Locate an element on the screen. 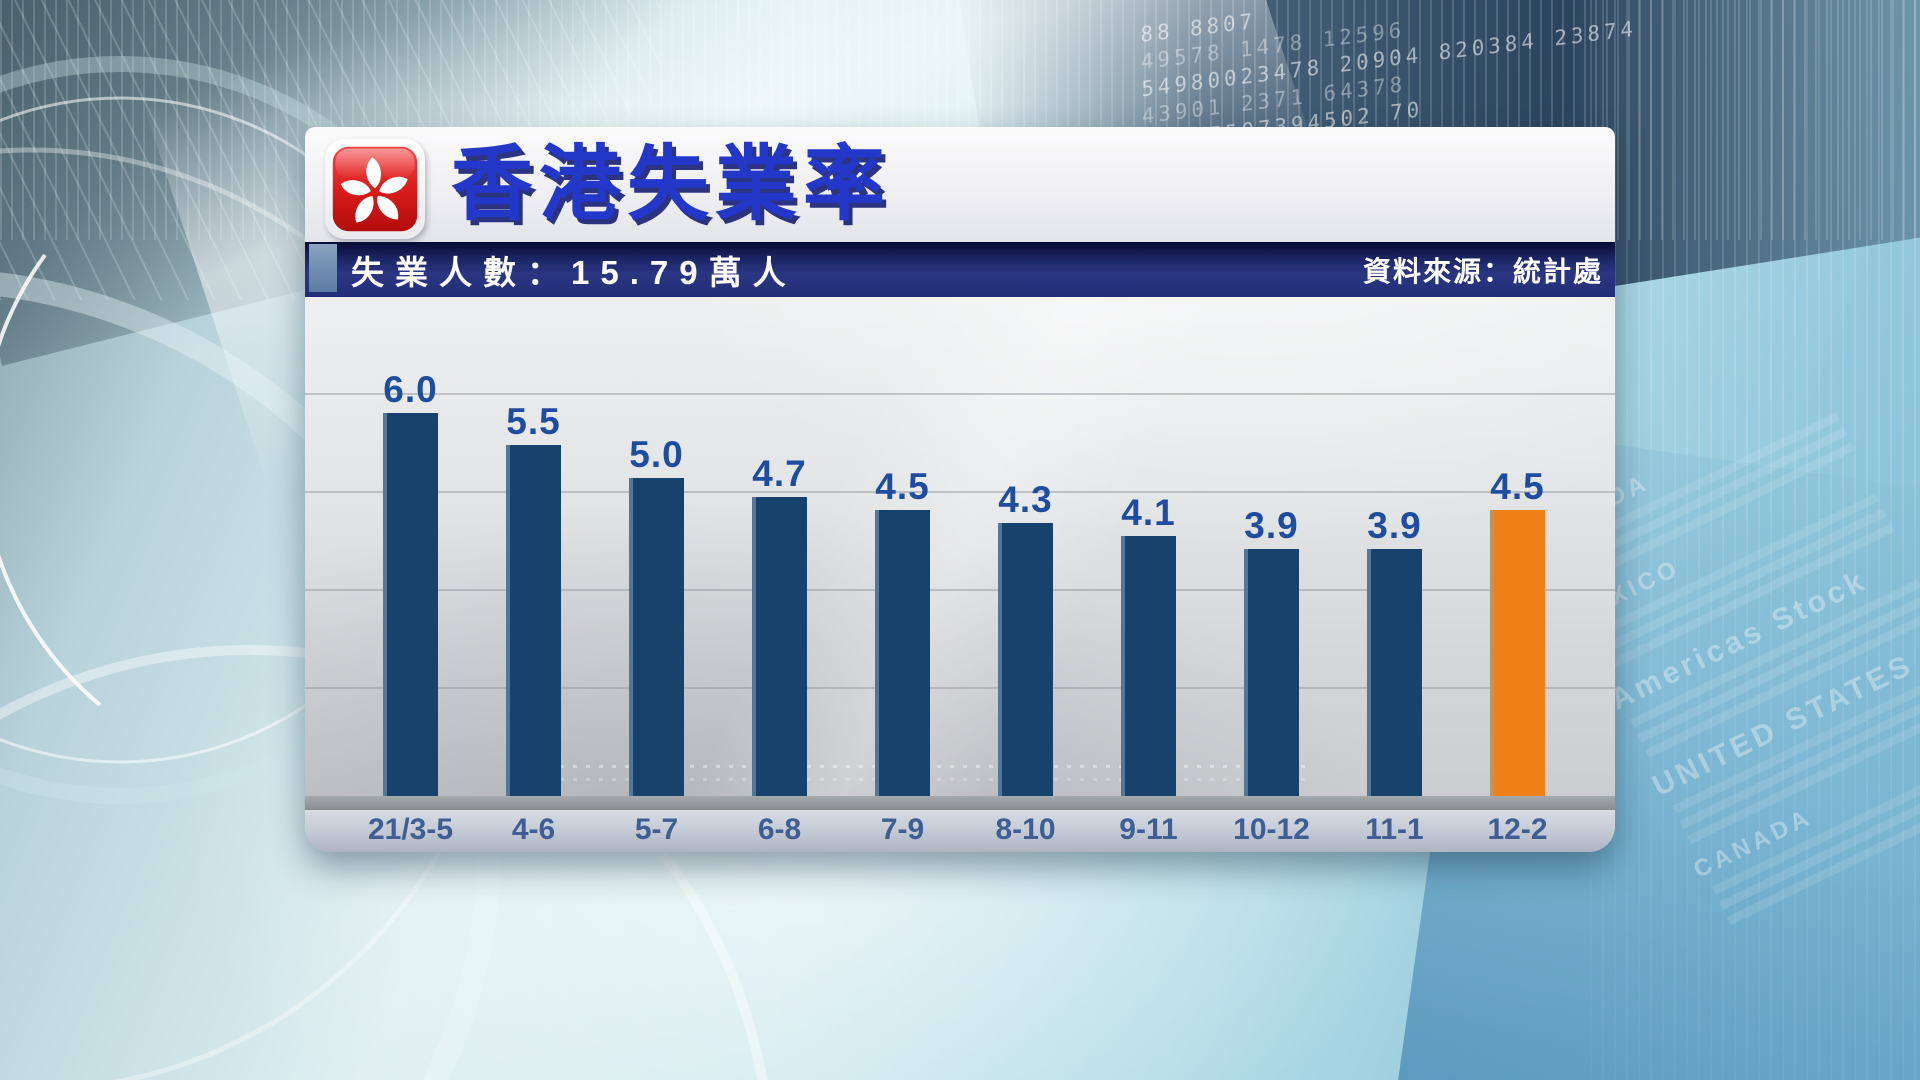 The image size is (1920, 1080). bar-value-label: 4.7 is located at coordinates (779, 473).